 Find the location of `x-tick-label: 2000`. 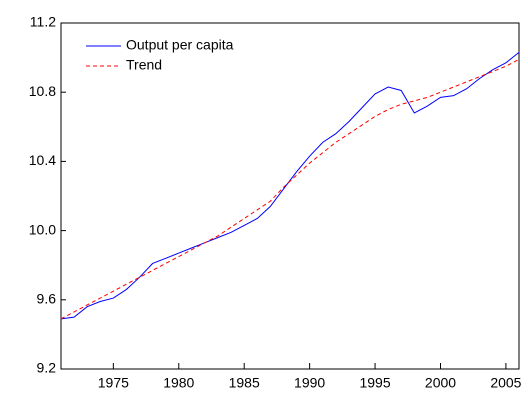

x-tick-label: 2000 is located at coordinates (440, 383).